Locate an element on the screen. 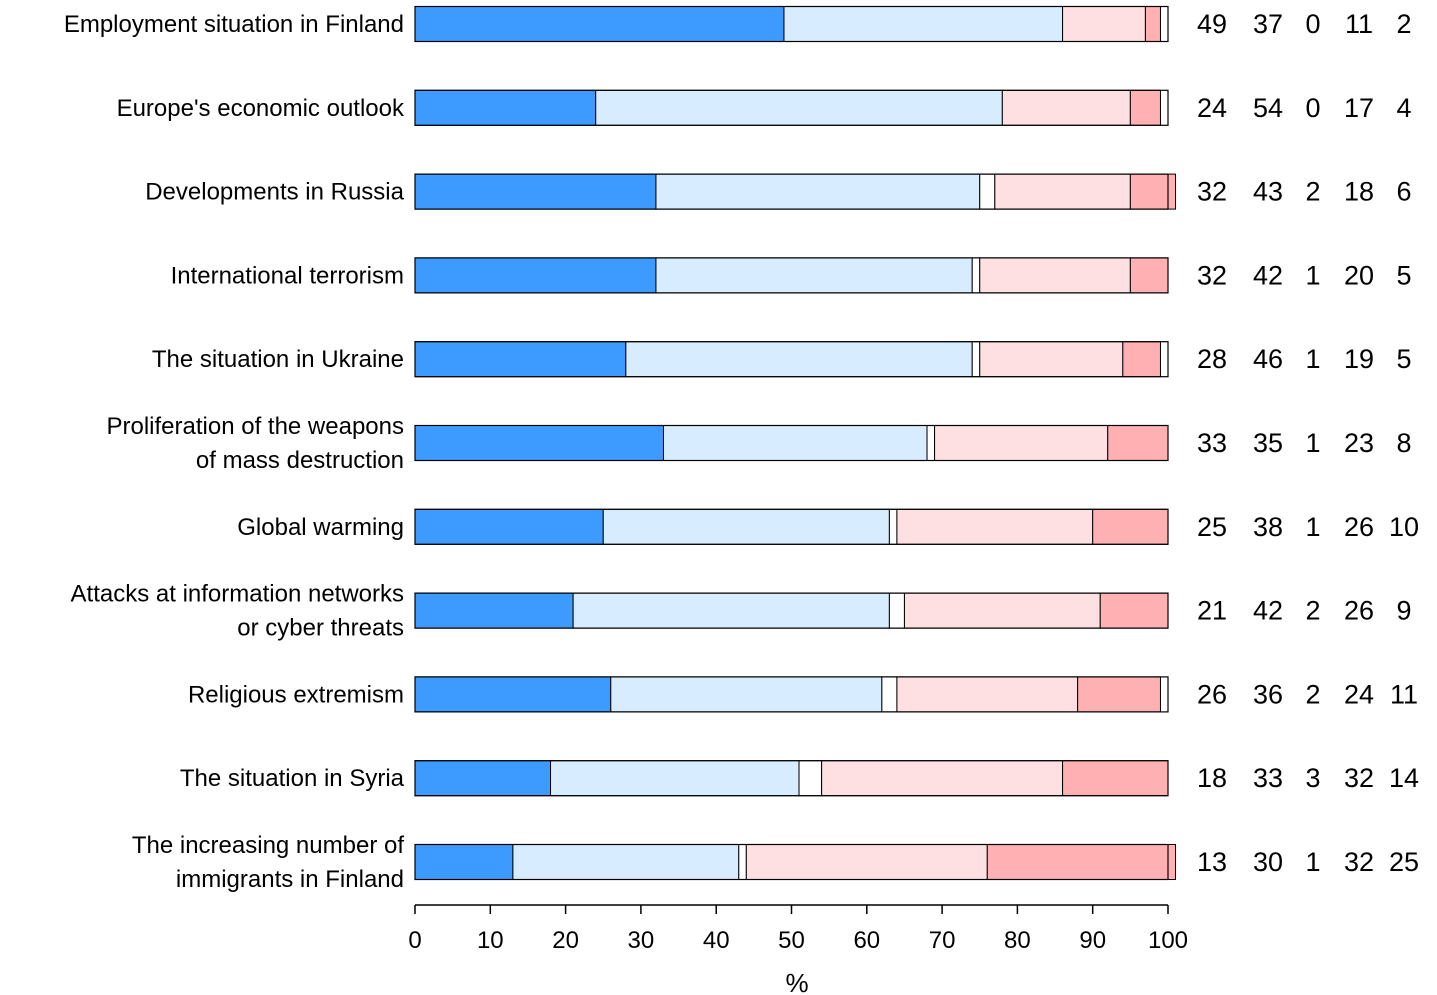  value-label: 3 is located at coordinates (1312, 778).